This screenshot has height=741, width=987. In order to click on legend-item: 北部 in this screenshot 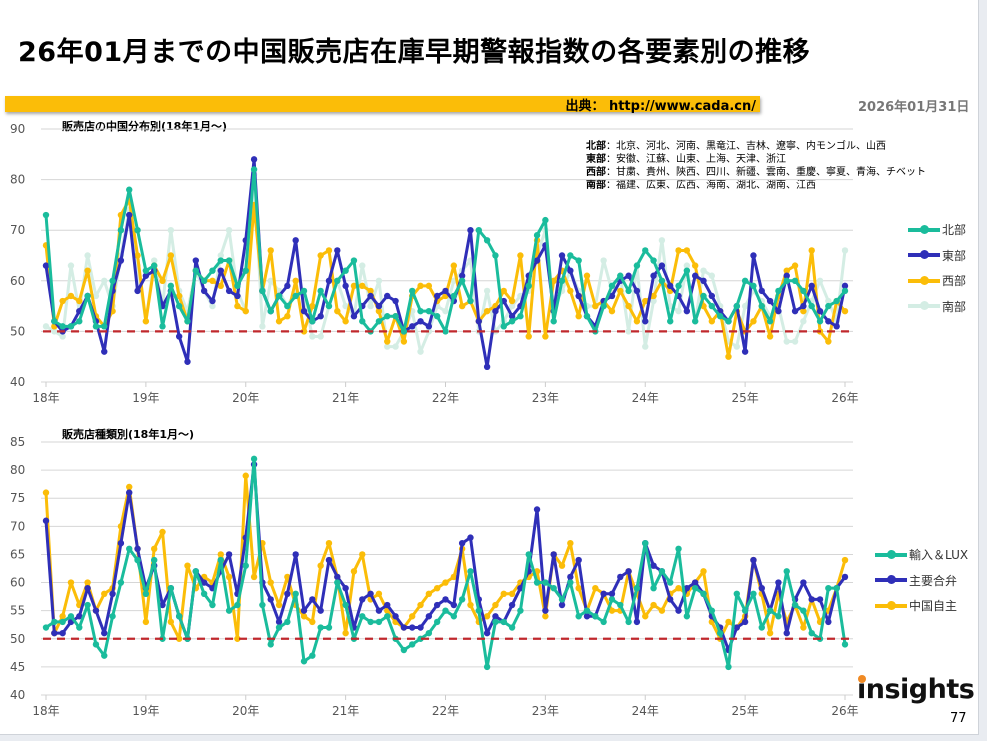, I will do `click(937, 230)`.